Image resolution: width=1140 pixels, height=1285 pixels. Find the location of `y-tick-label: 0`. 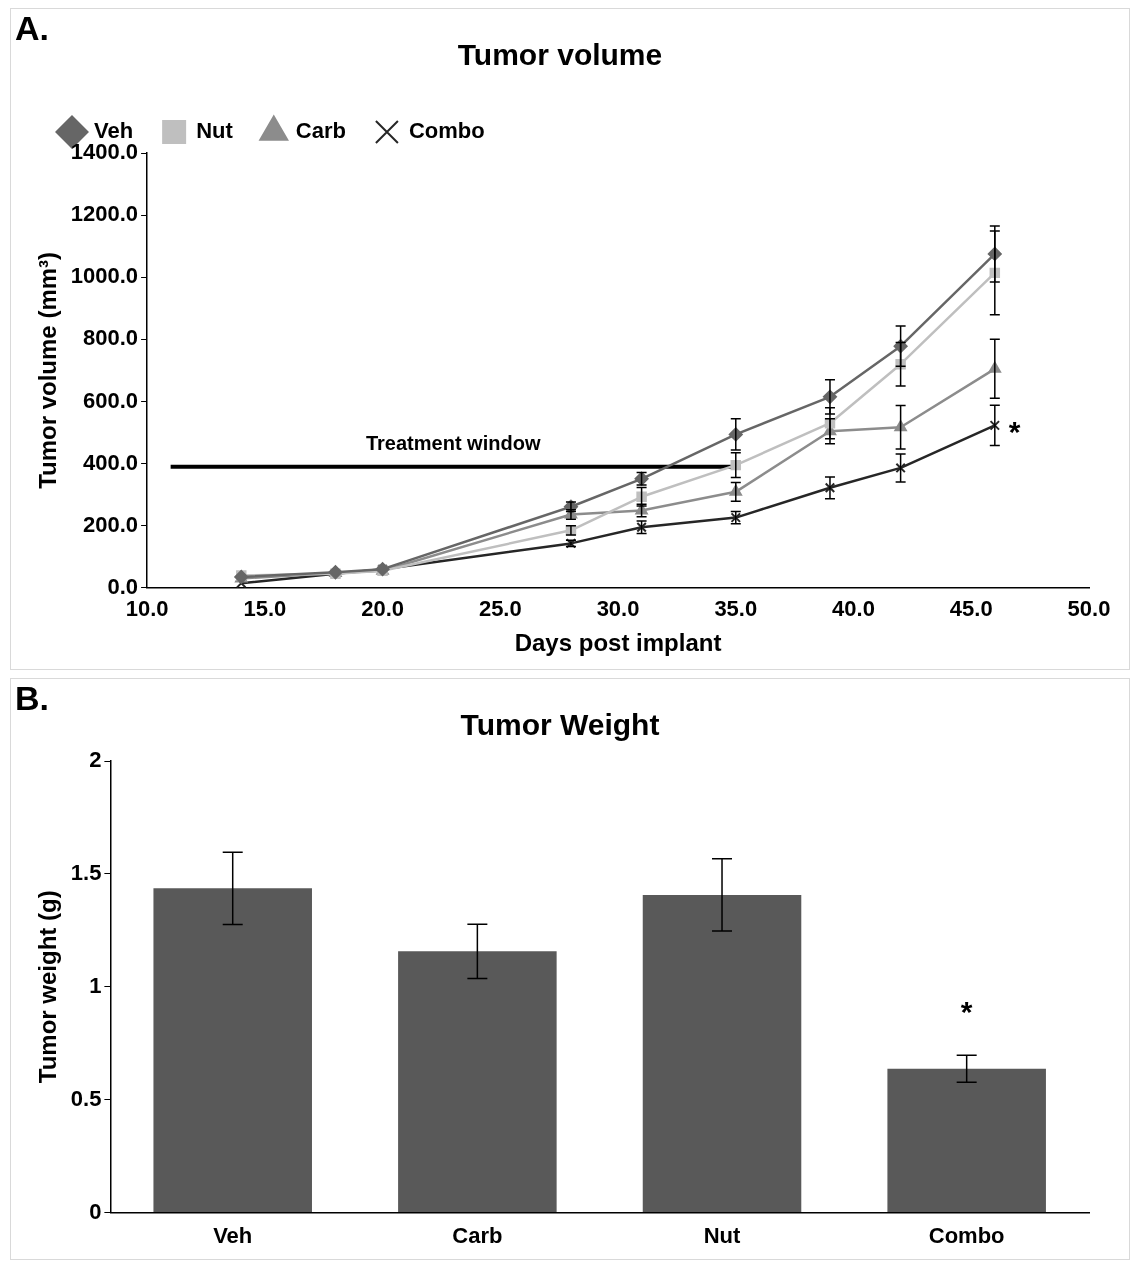

y-tick-label: 0 is located at coordinates (95, 1211).